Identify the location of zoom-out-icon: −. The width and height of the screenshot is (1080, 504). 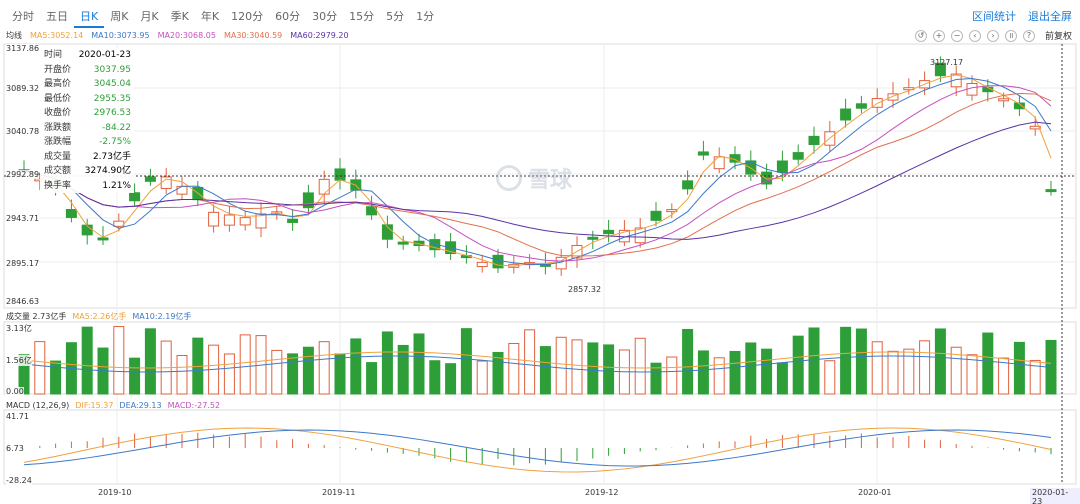
(956, 35).